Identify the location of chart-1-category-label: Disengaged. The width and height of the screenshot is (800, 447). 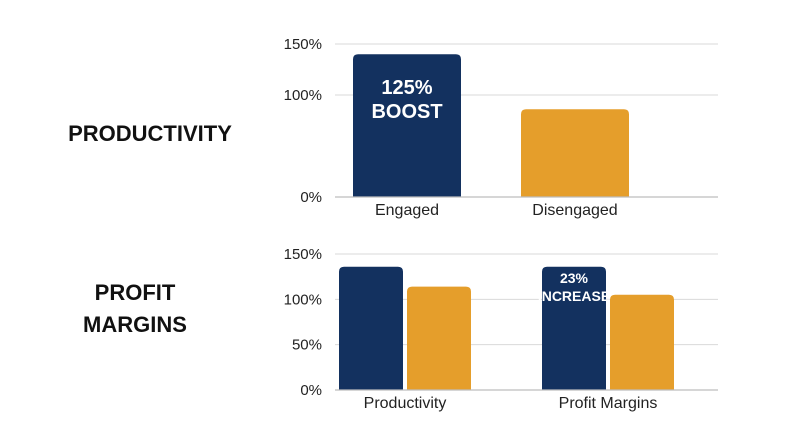
(574, 210).